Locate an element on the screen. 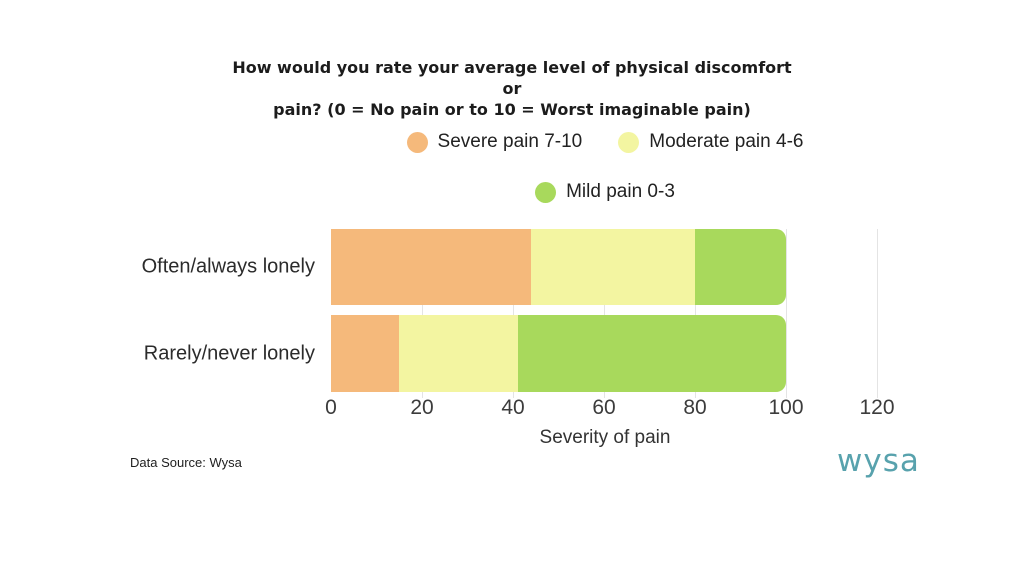 This screenshot has width=1024, height=576. legend-item: Severe pain 7-10 is located at coordinates (494, 142).